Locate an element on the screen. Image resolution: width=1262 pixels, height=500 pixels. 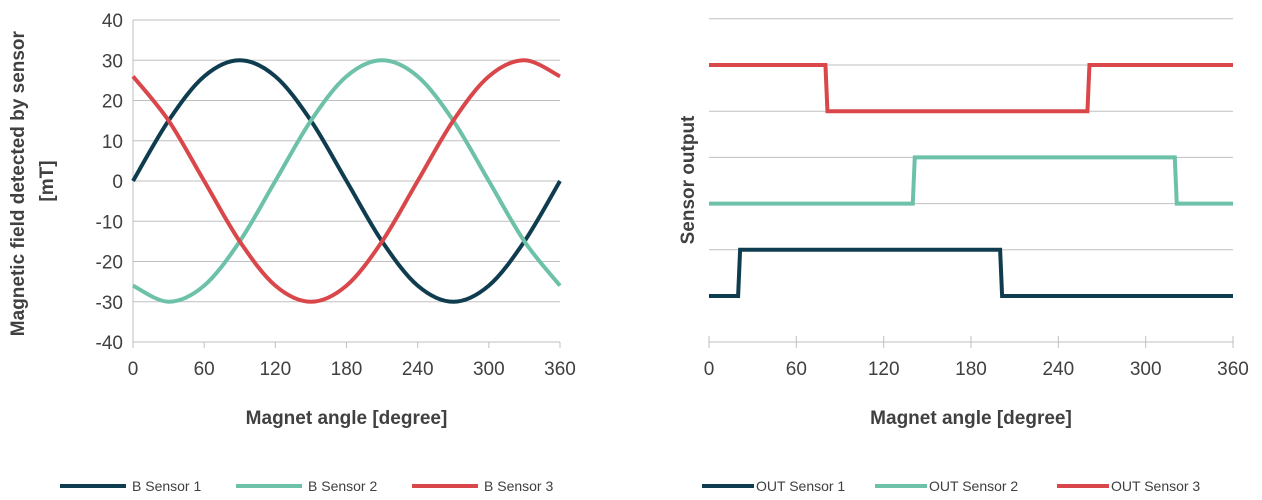
left-y-tick-label: -30 is located at coordinates (109, 303).